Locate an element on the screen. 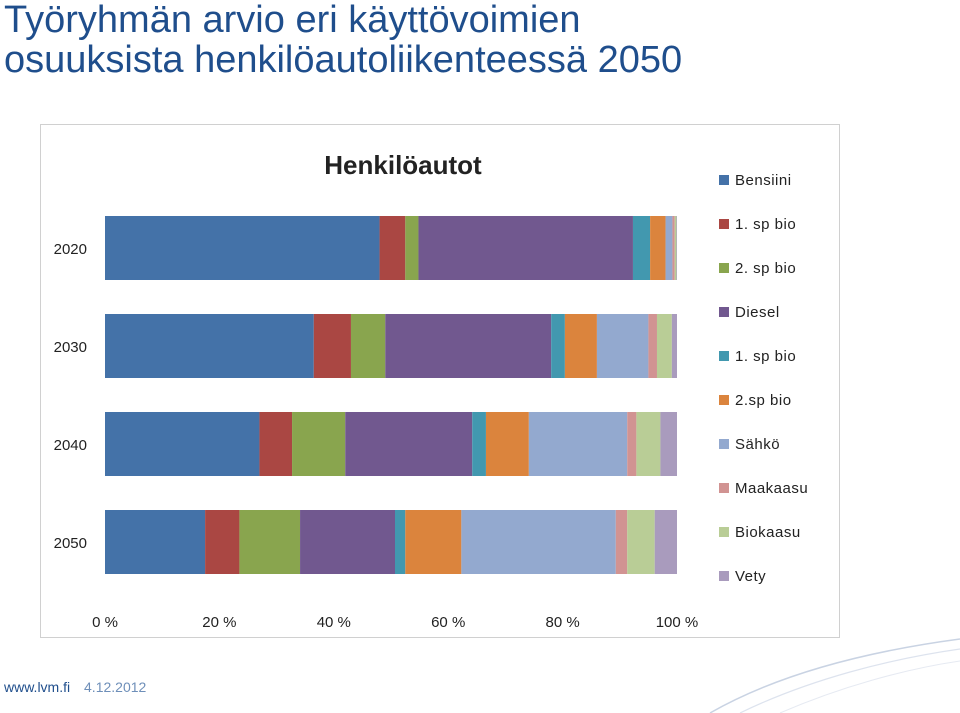 Image resolution: width=960 pixels, height=713 pixels. x-tick-label: 0 % is located at coordinates (105, 622).